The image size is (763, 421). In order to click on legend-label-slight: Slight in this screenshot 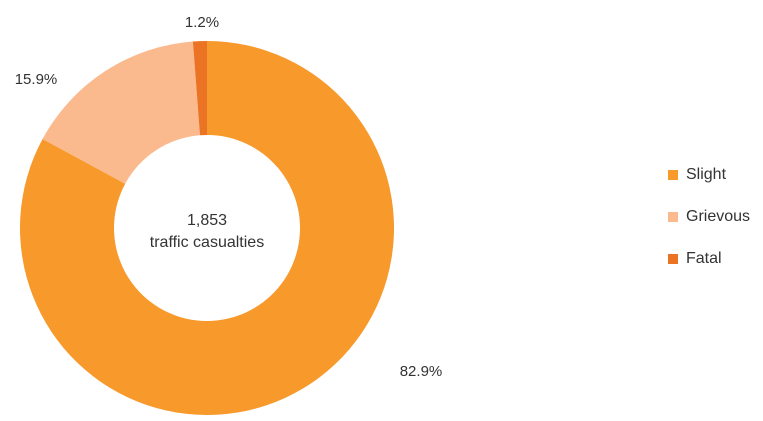, I will do `click(706, 174)`.